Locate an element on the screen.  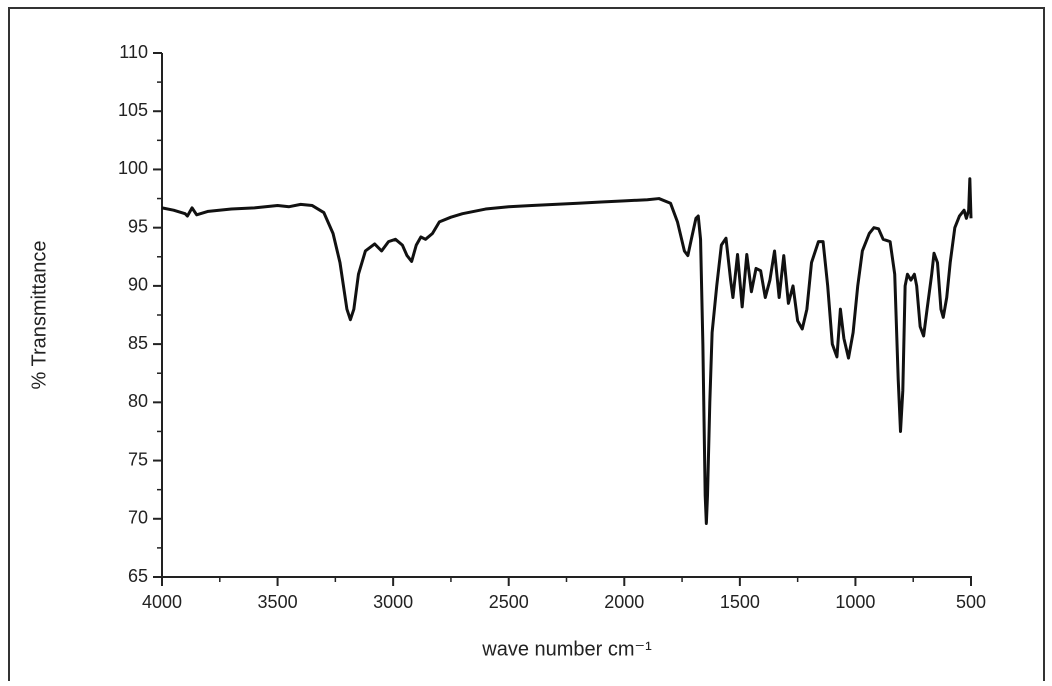
y-tick-label: 70 is located at coordinates (138, 518).